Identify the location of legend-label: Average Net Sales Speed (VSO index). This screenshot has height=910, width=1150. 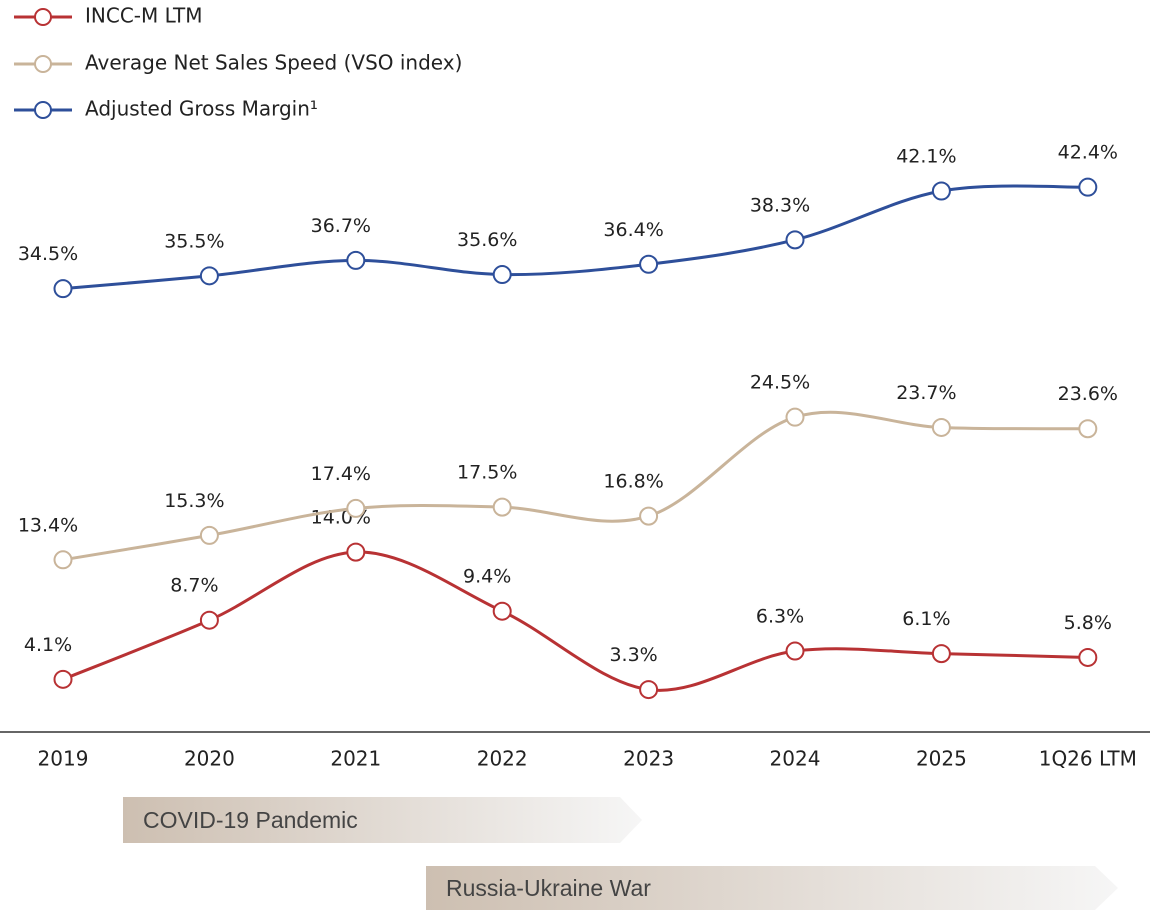
(273, 63).